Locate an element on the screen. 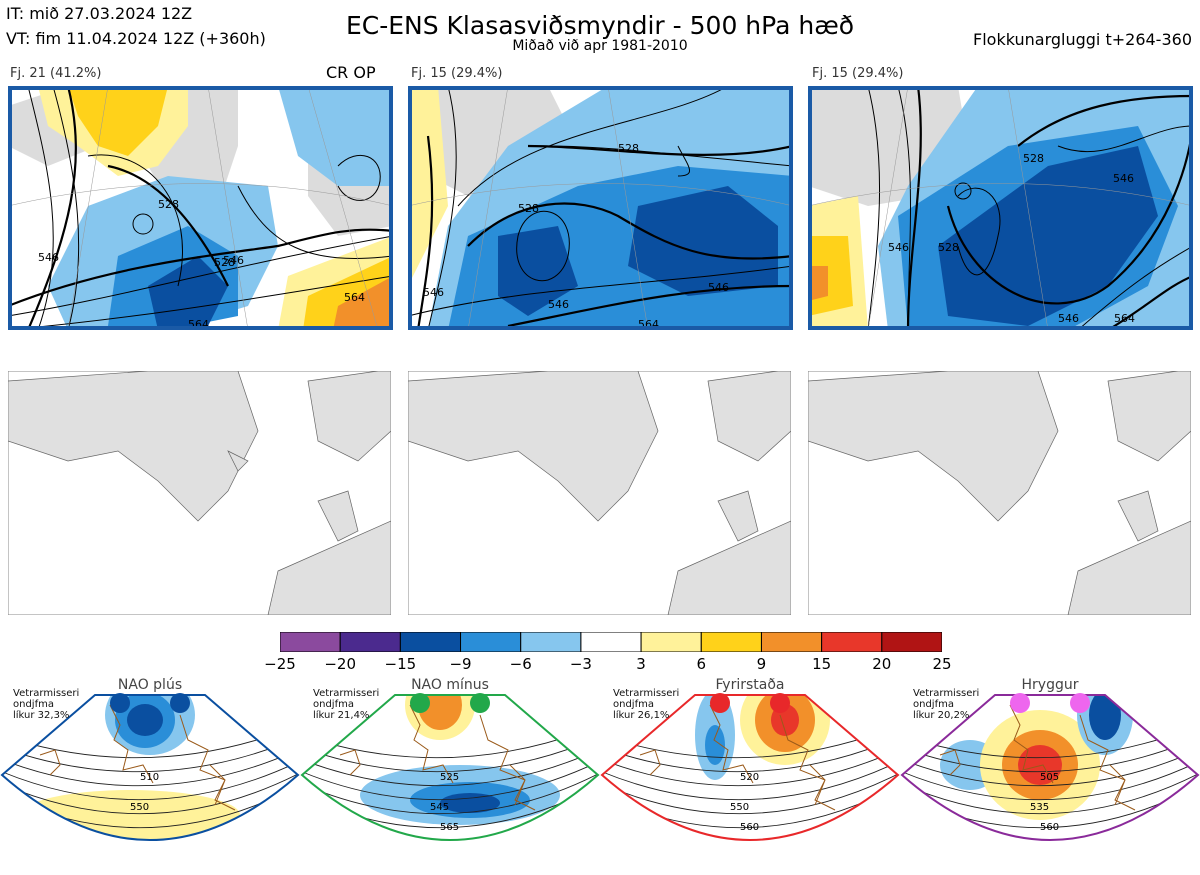  colorbar-tick-label: 15 is located at coordinates (822, 664).